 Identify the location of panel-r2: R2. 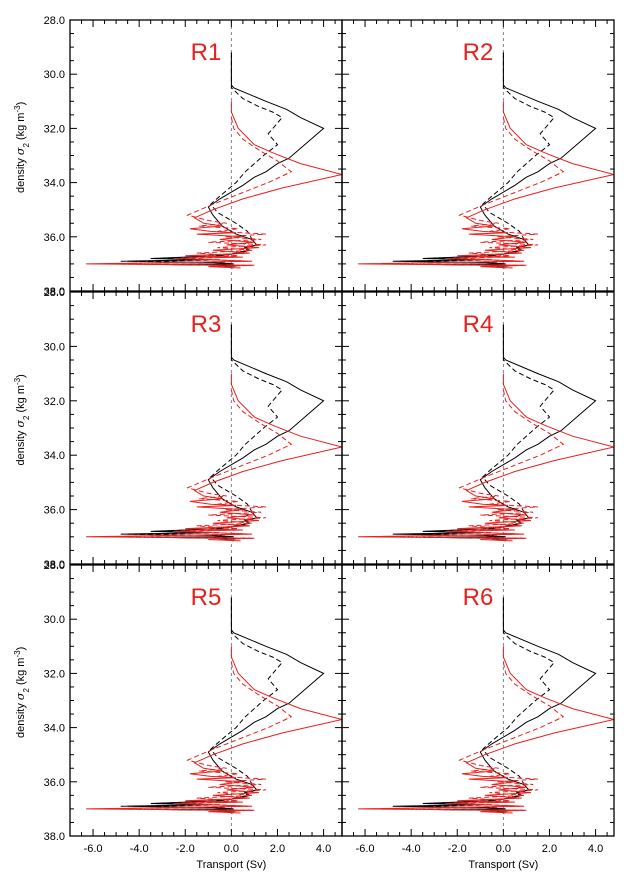
(478, 155).